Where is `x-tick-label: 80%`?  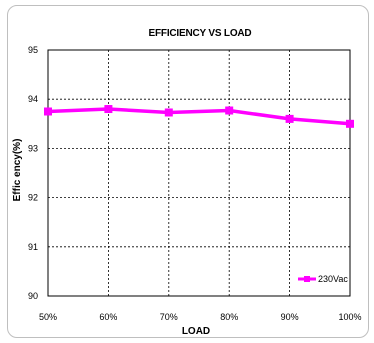 x-tick-label: 80% is located at coordinates (229, 317).